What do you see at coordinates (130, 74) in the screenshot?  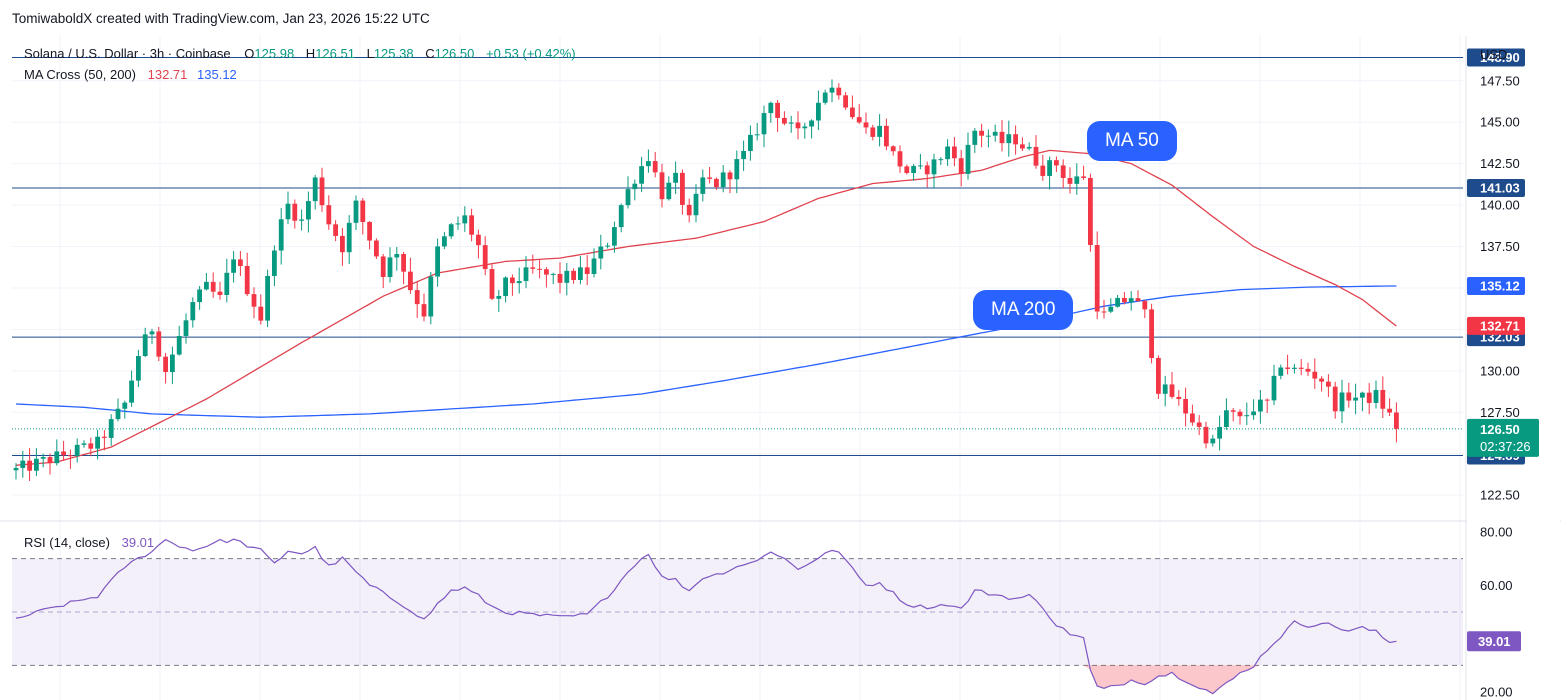 I see `ma-legend: MA Cross (50, 200) 132.71 135.12` at bounding box center [130, 74].